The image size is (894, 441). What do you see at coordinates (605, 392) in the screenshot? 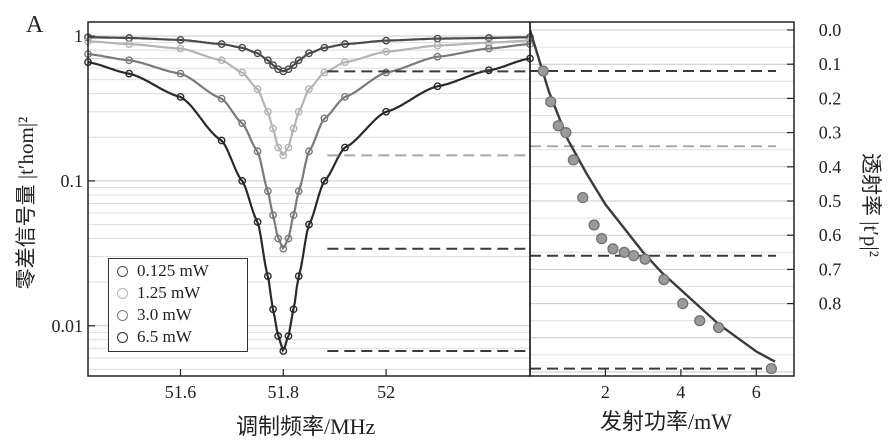
I see `right-x-tick-label: 2` at bounding box center [605, 392].